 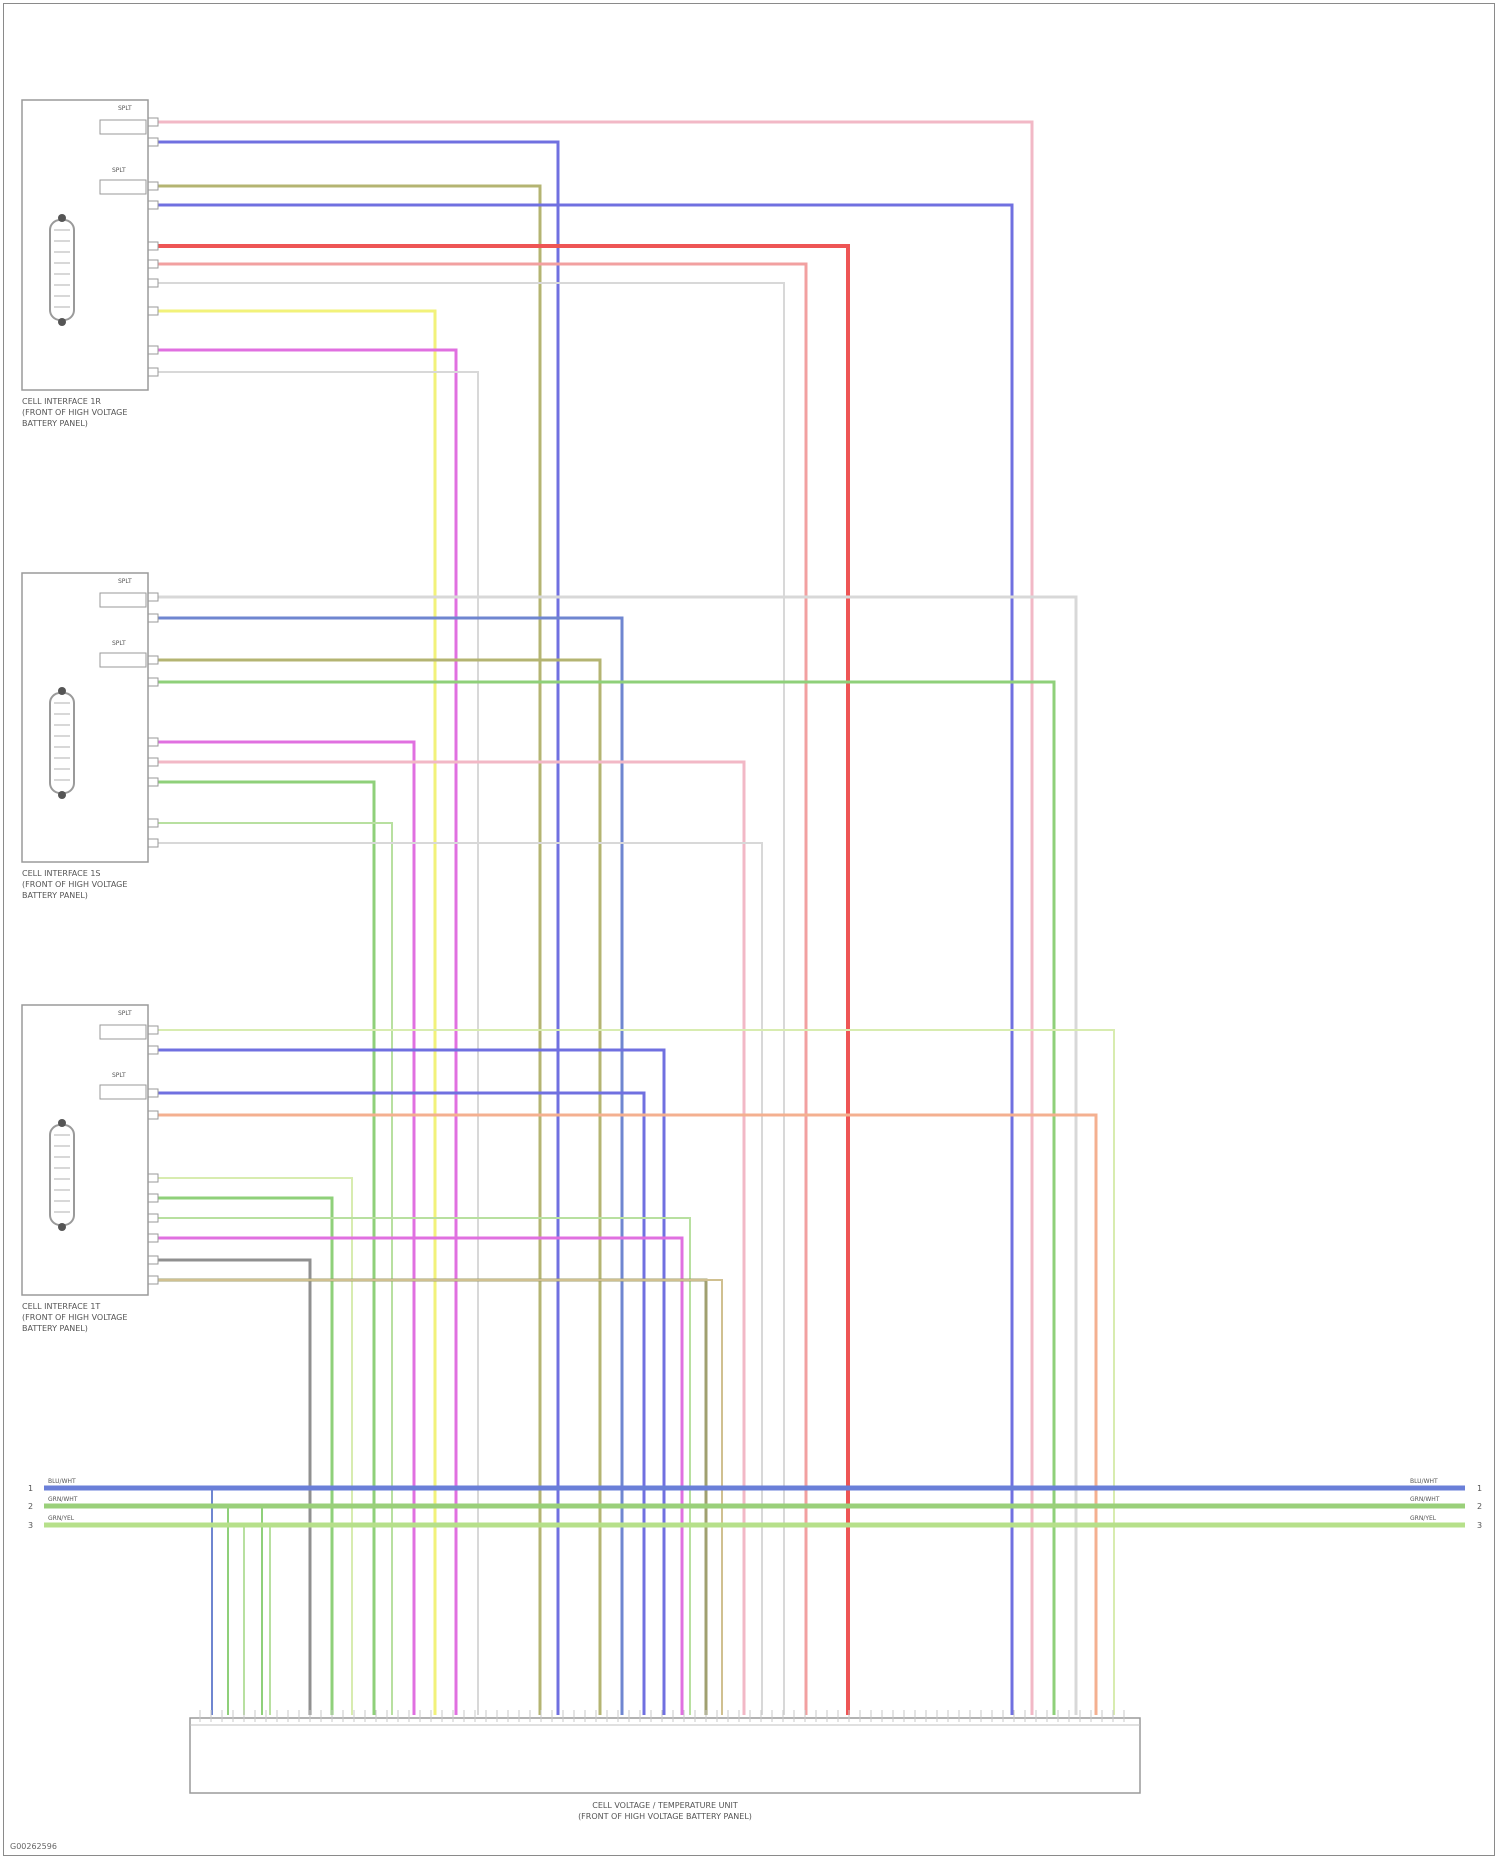 What do you see at coordinates (61, 873) in the screenshot?
I see `module-2-name-line-1: CELL INTERFACE 1S` at bounding box center [61, 873].